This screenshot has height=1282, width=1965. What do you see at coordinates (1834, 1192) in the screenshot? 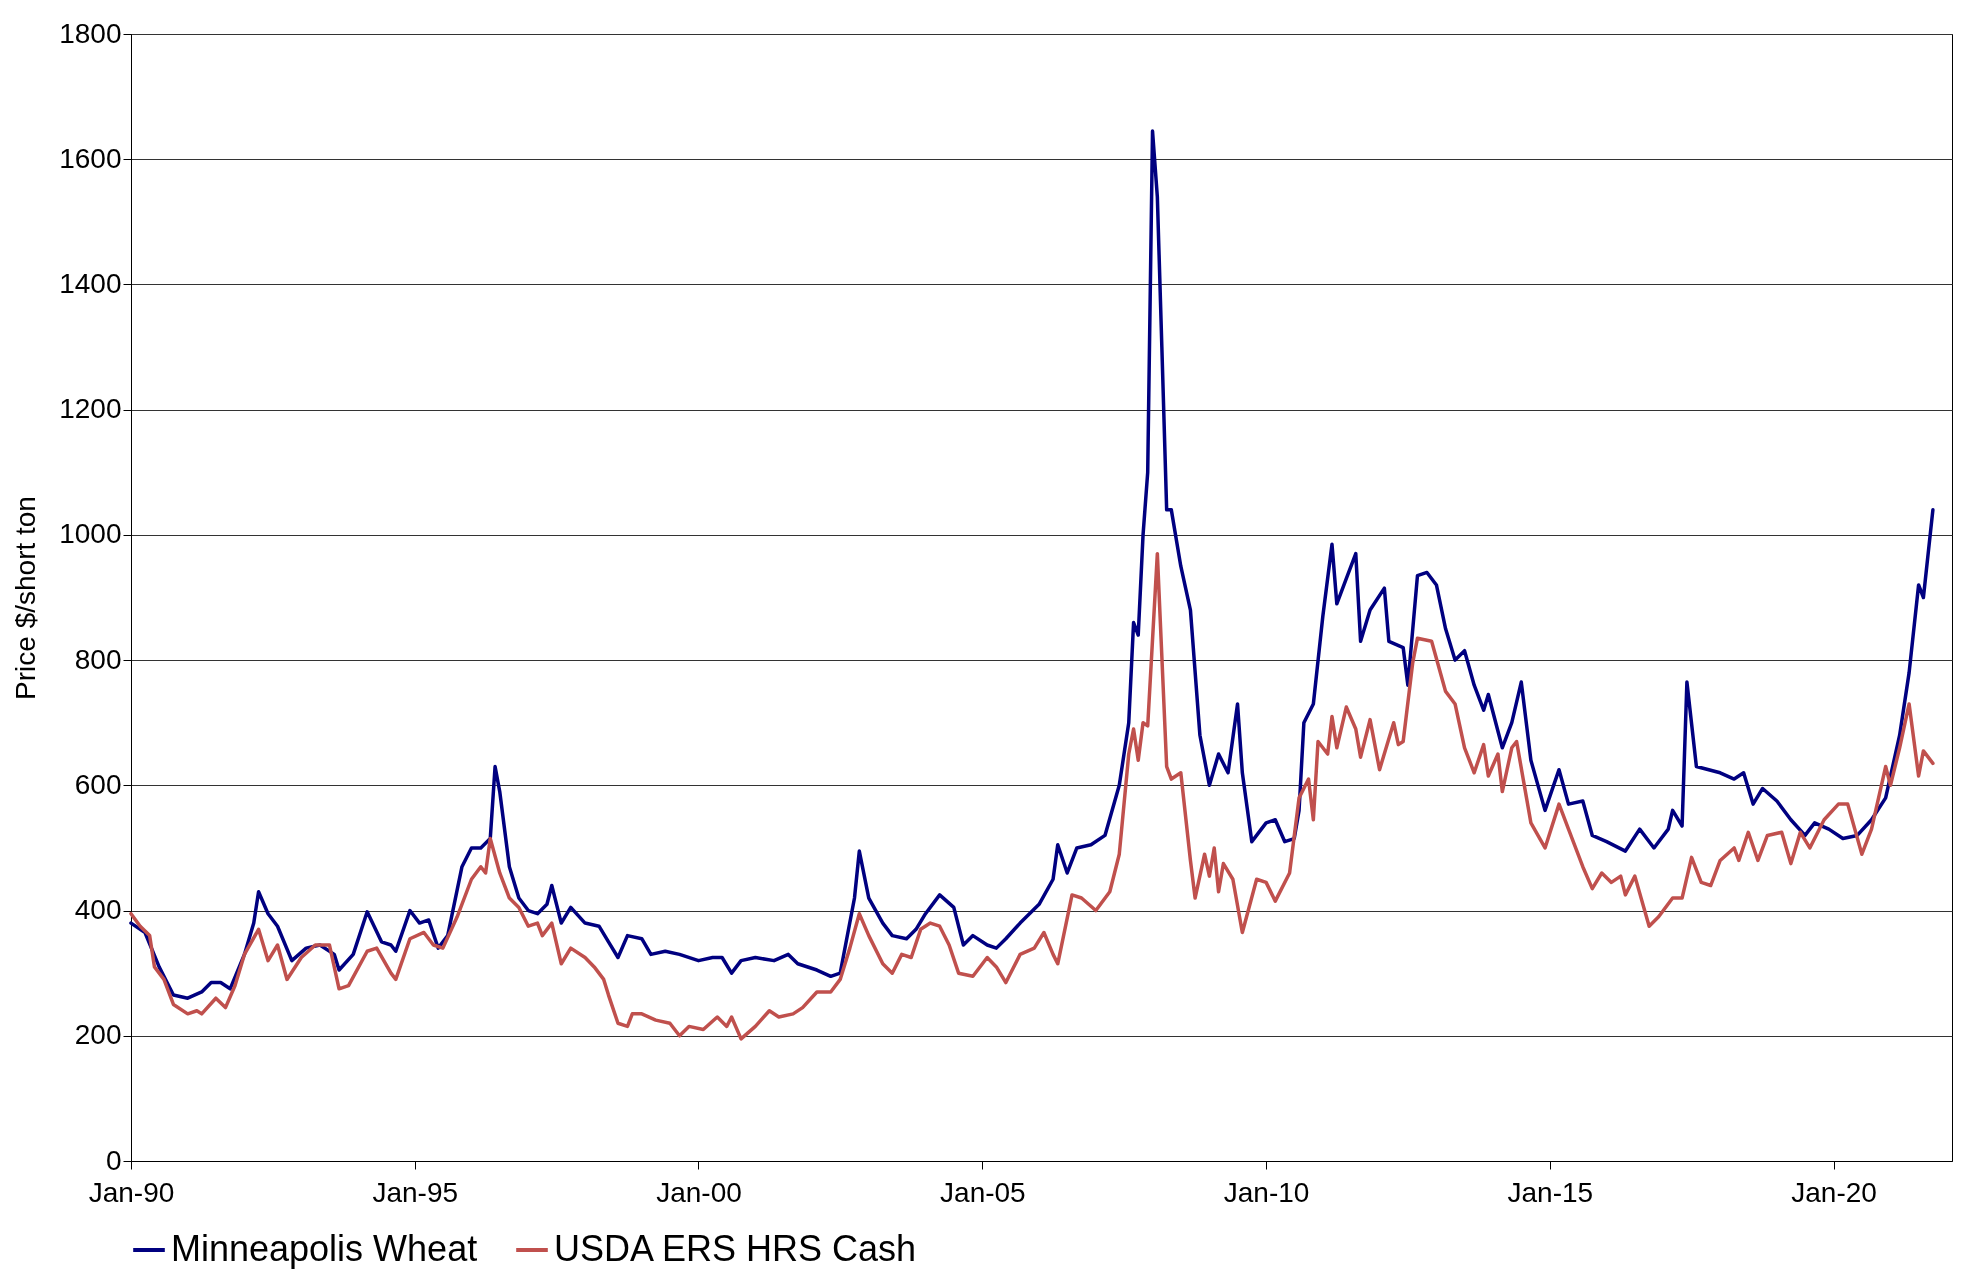
I see `x-tick-label: Jan-20` at bounding box center [1834, 1192].